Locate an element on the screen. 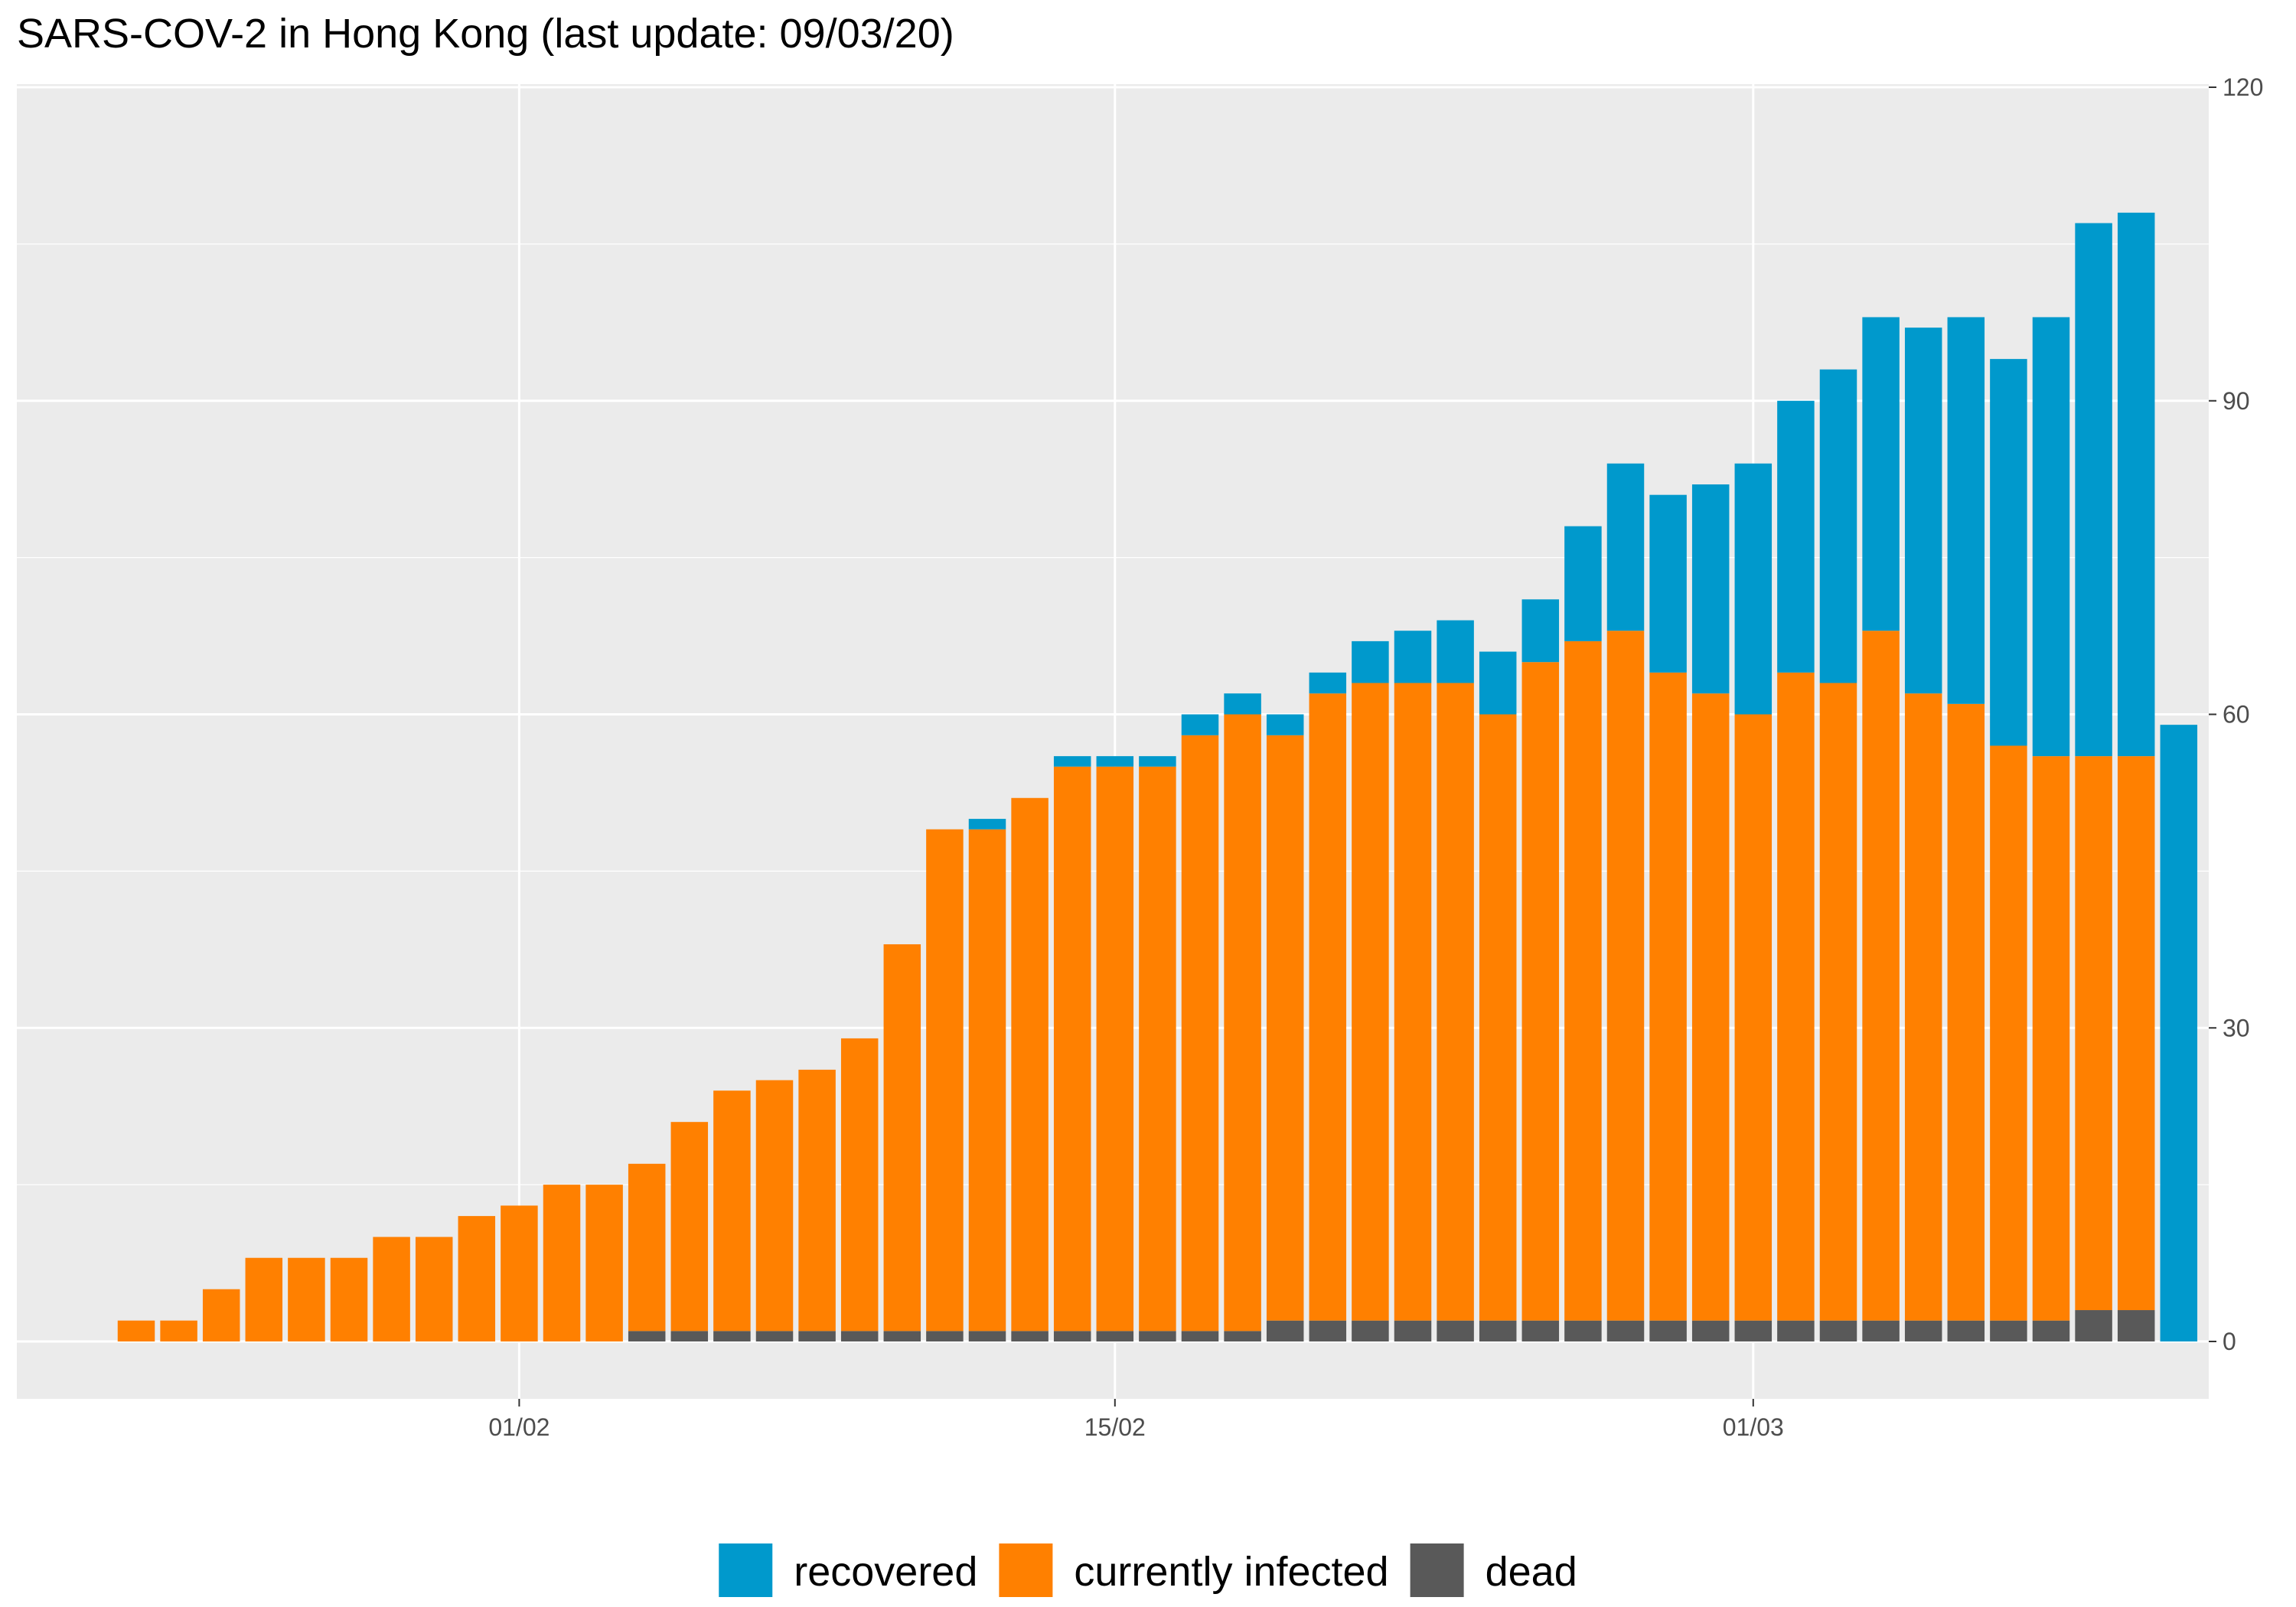  legend-label-currently-infected: currently infected is located at coordinates (1231, 1572).